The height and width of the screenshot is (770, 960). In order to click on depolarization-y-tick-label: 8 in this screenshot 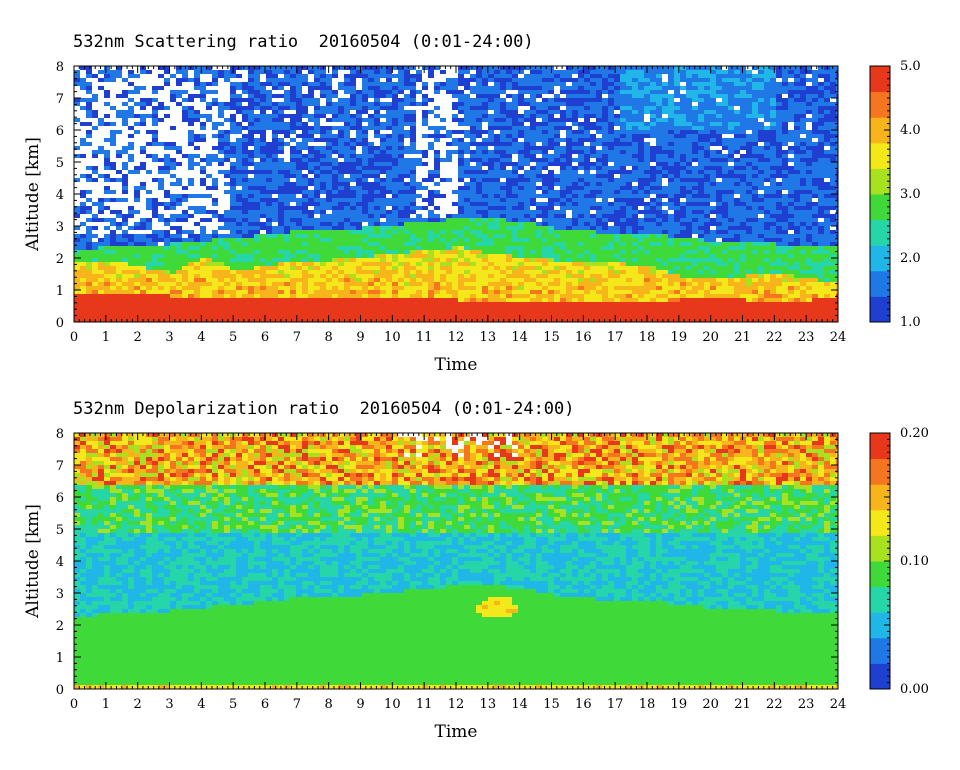, I will do `click(60, 434)`.